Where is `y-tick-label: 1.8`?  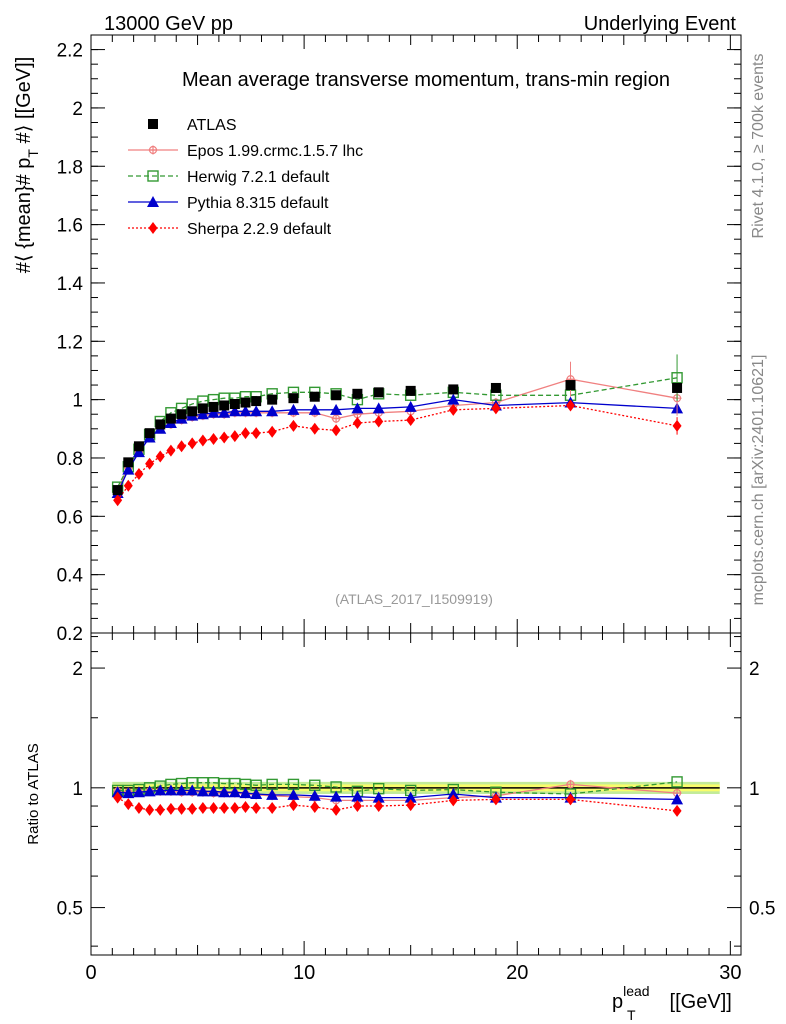
y-tick-label: 1.8 is located at coordinates (70, 167).